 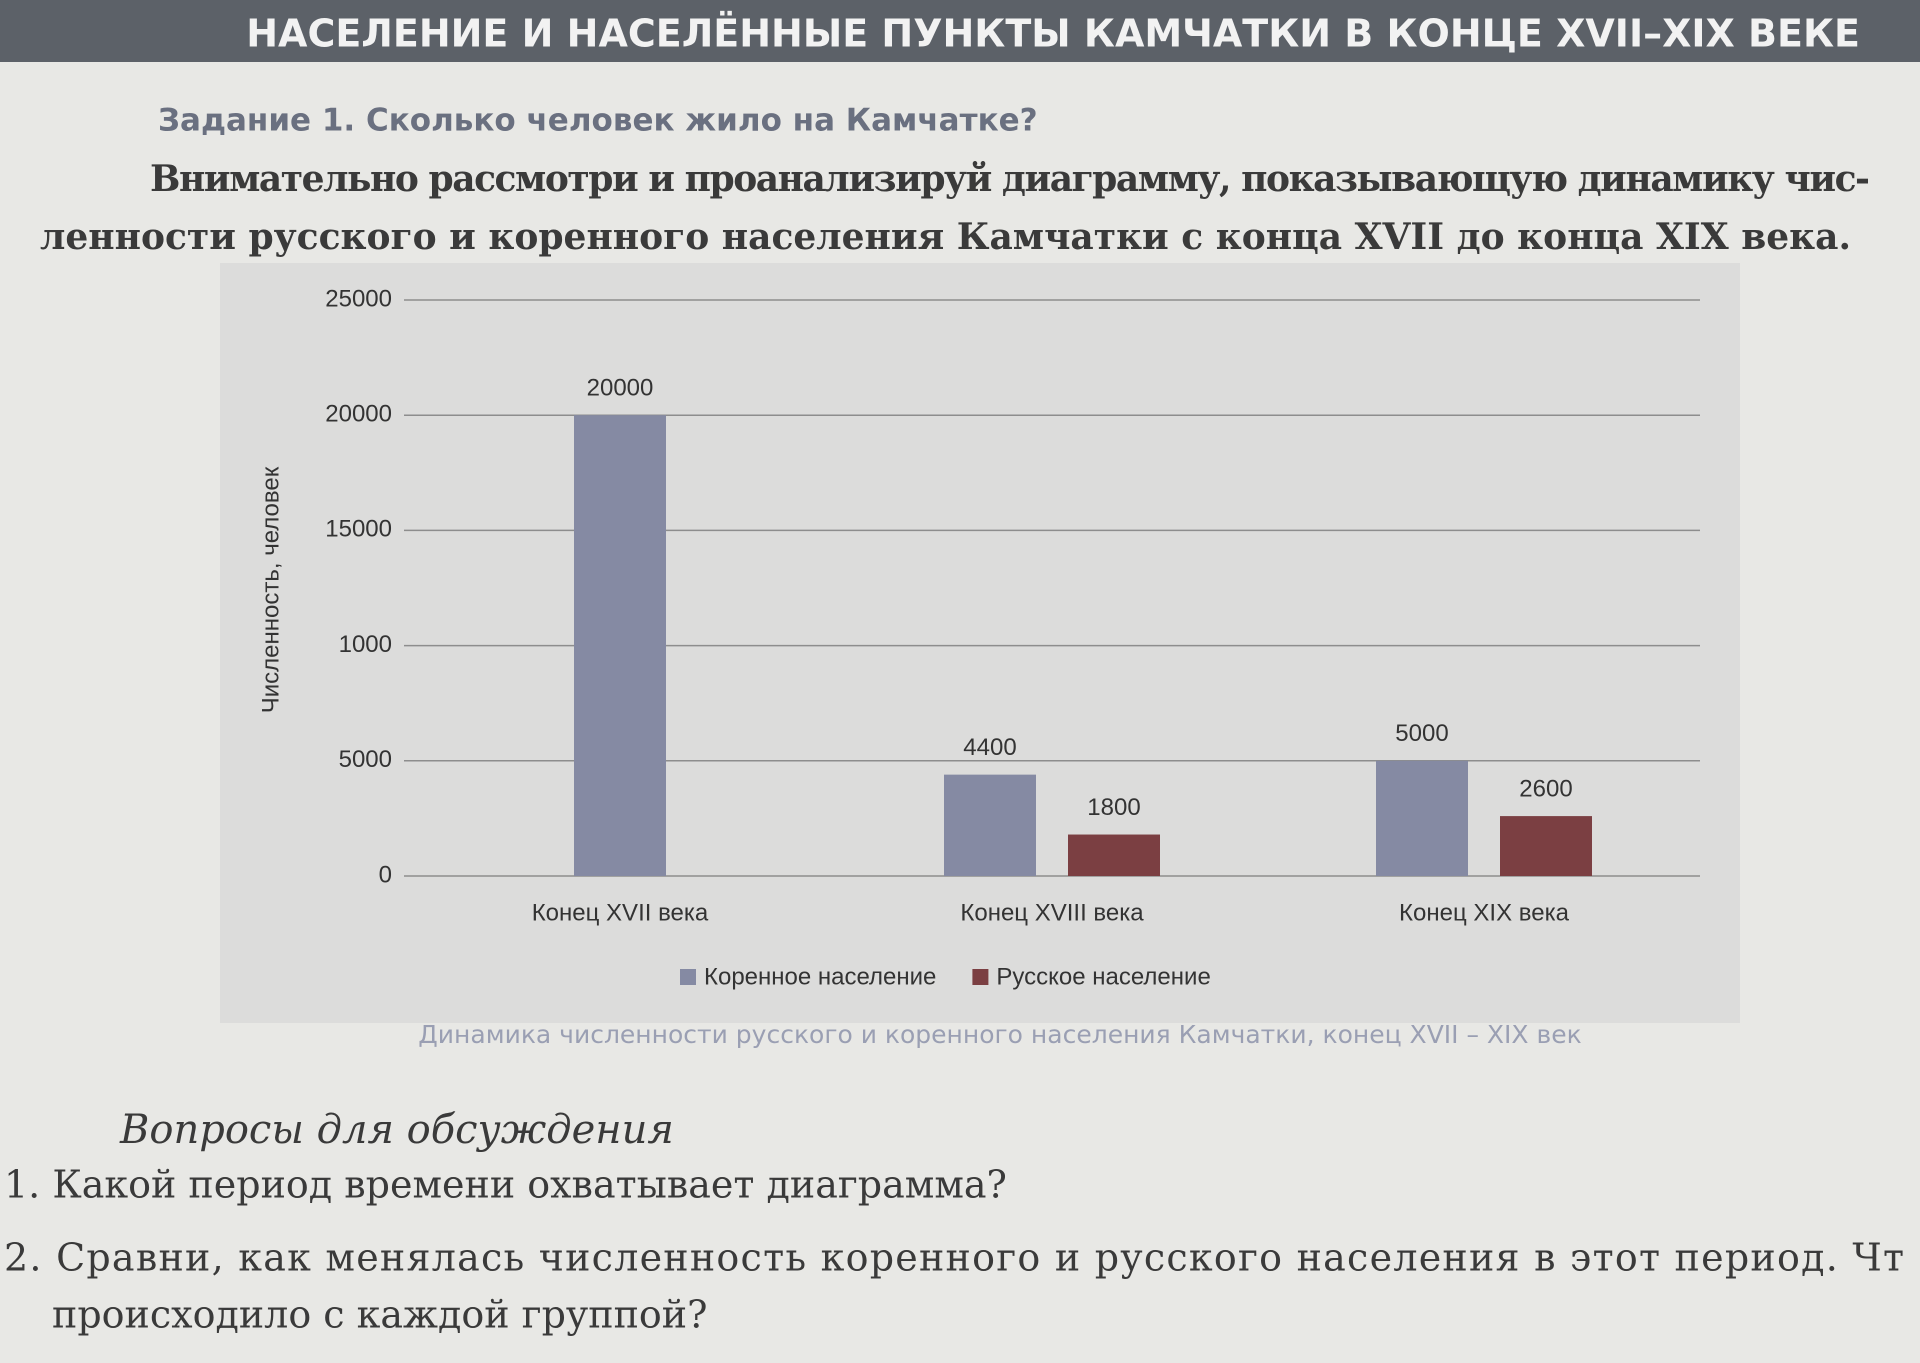 What do you see at coordinates (365, 759) in the screenshot?
I see `y-tick-label: 5000` at bounding box center [365, 759].